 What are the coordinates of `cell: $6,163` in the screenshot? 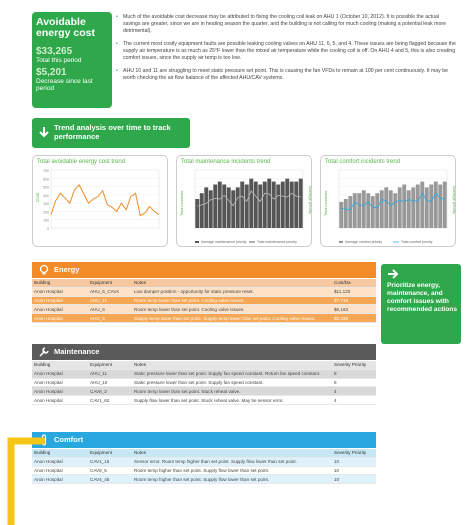 It's located at (354, 309).